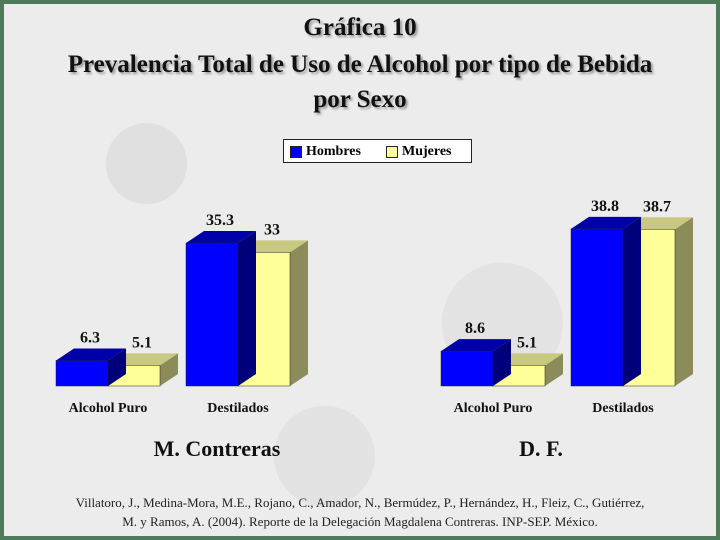 The height and width of the screenshot is (540, 720). I want to click on chart-subtitle-df: D. F., so click(541, 448).